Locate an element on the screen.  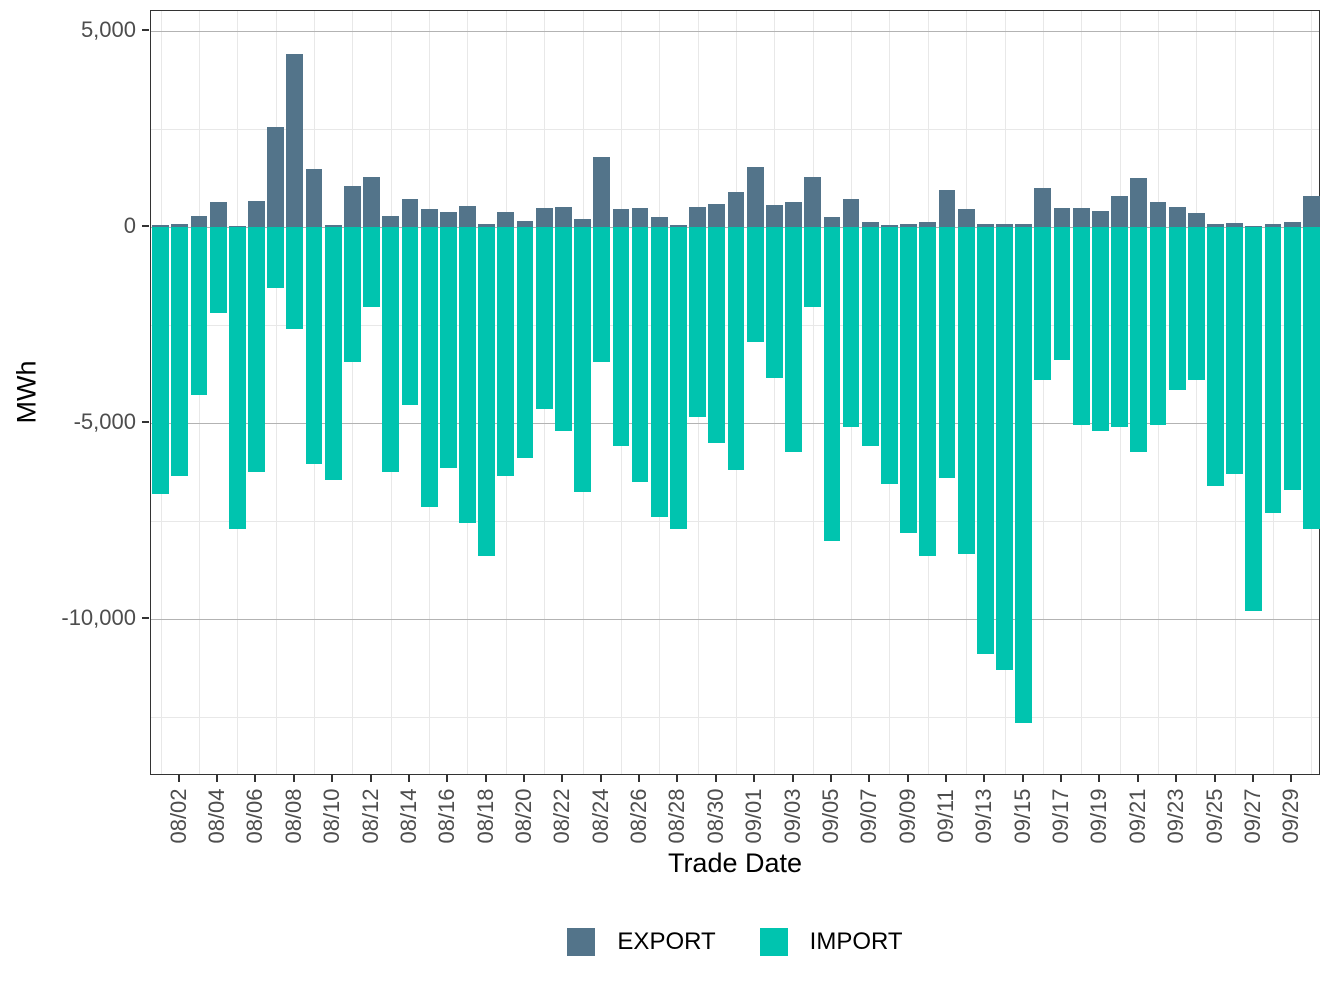
import-bar-08/06 is located at coordinates (256, 349).